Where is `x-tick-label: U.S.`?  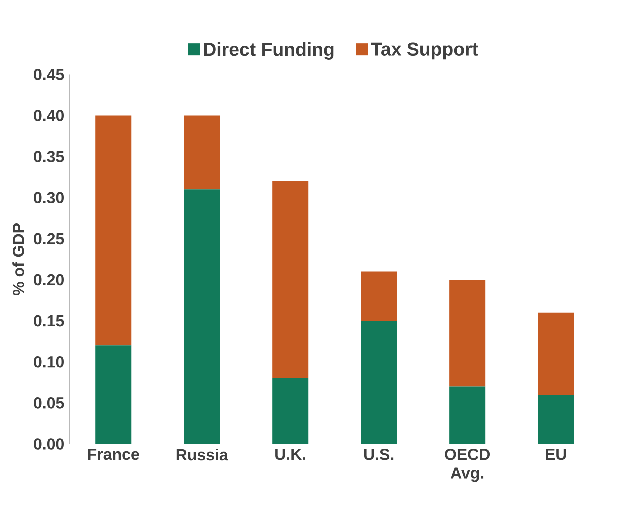 x-tick-label: U.S. is located at coordinates (379, 454).